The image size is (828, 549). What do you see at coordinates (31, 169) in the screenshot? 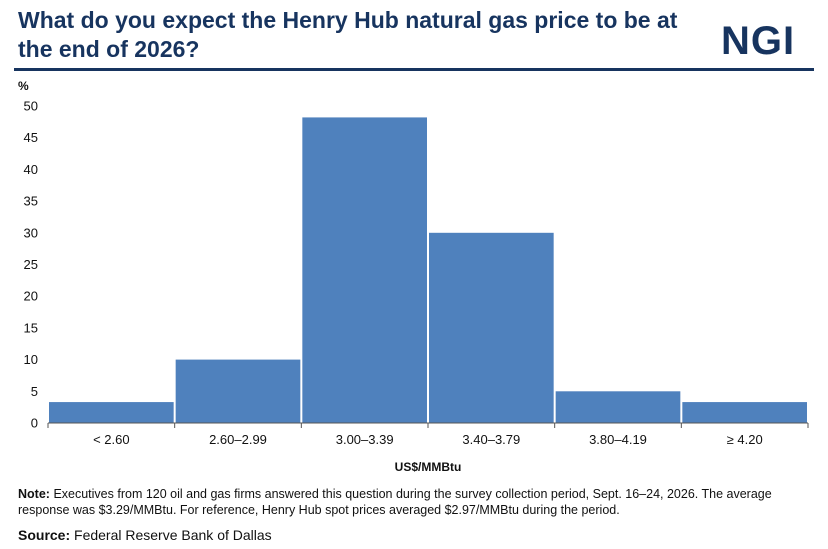
I see `y-tick-label: 40` at bounding box center [31, 169].